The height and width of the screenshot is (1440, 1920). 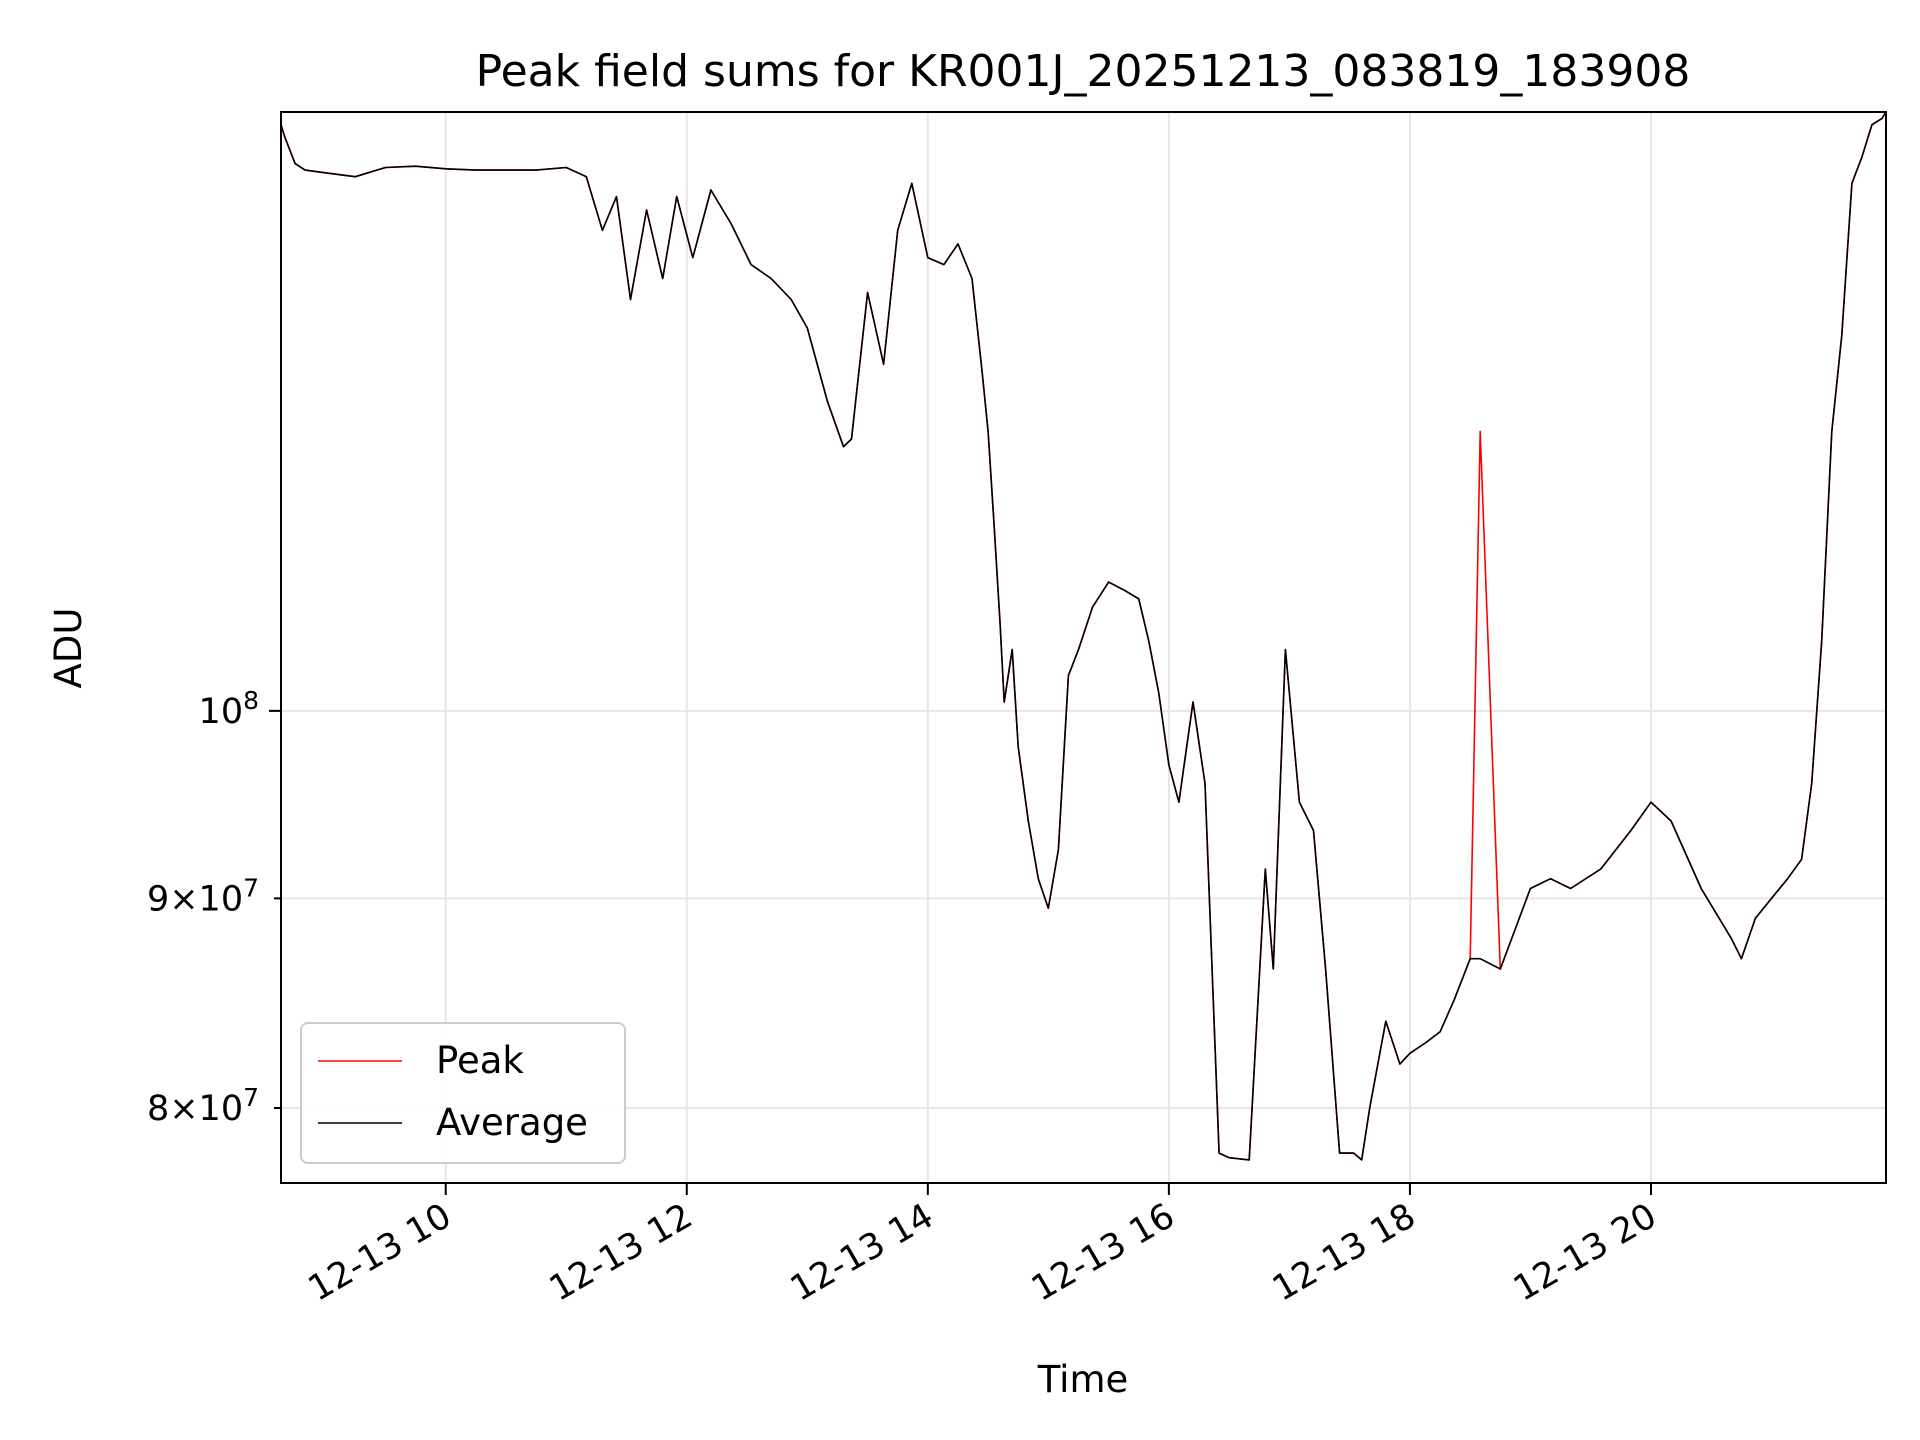 What do you see at coordinates (862, 1252) in the screenshot?
I see `x-tick-label: 12-13 14` at bounding box center [862, 1252].